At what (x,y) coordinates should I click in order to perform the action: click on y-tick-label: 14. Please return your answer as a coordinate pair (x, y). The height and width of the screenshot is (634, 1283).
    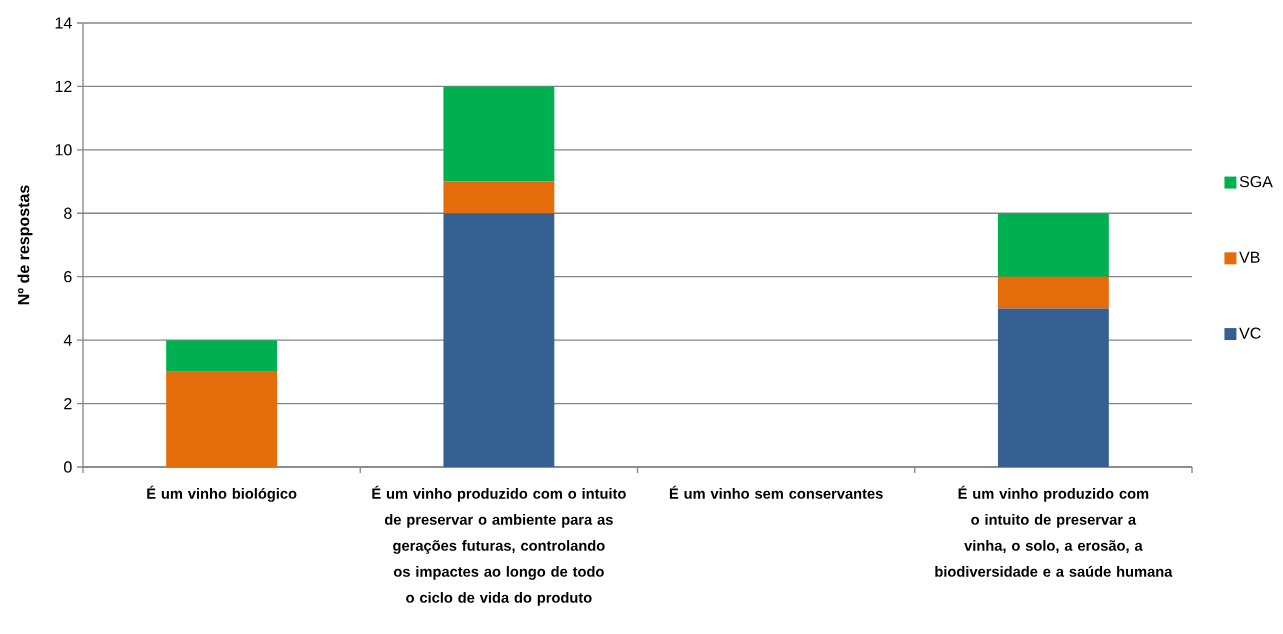
    Looking at the image, I should click on (63, 23).